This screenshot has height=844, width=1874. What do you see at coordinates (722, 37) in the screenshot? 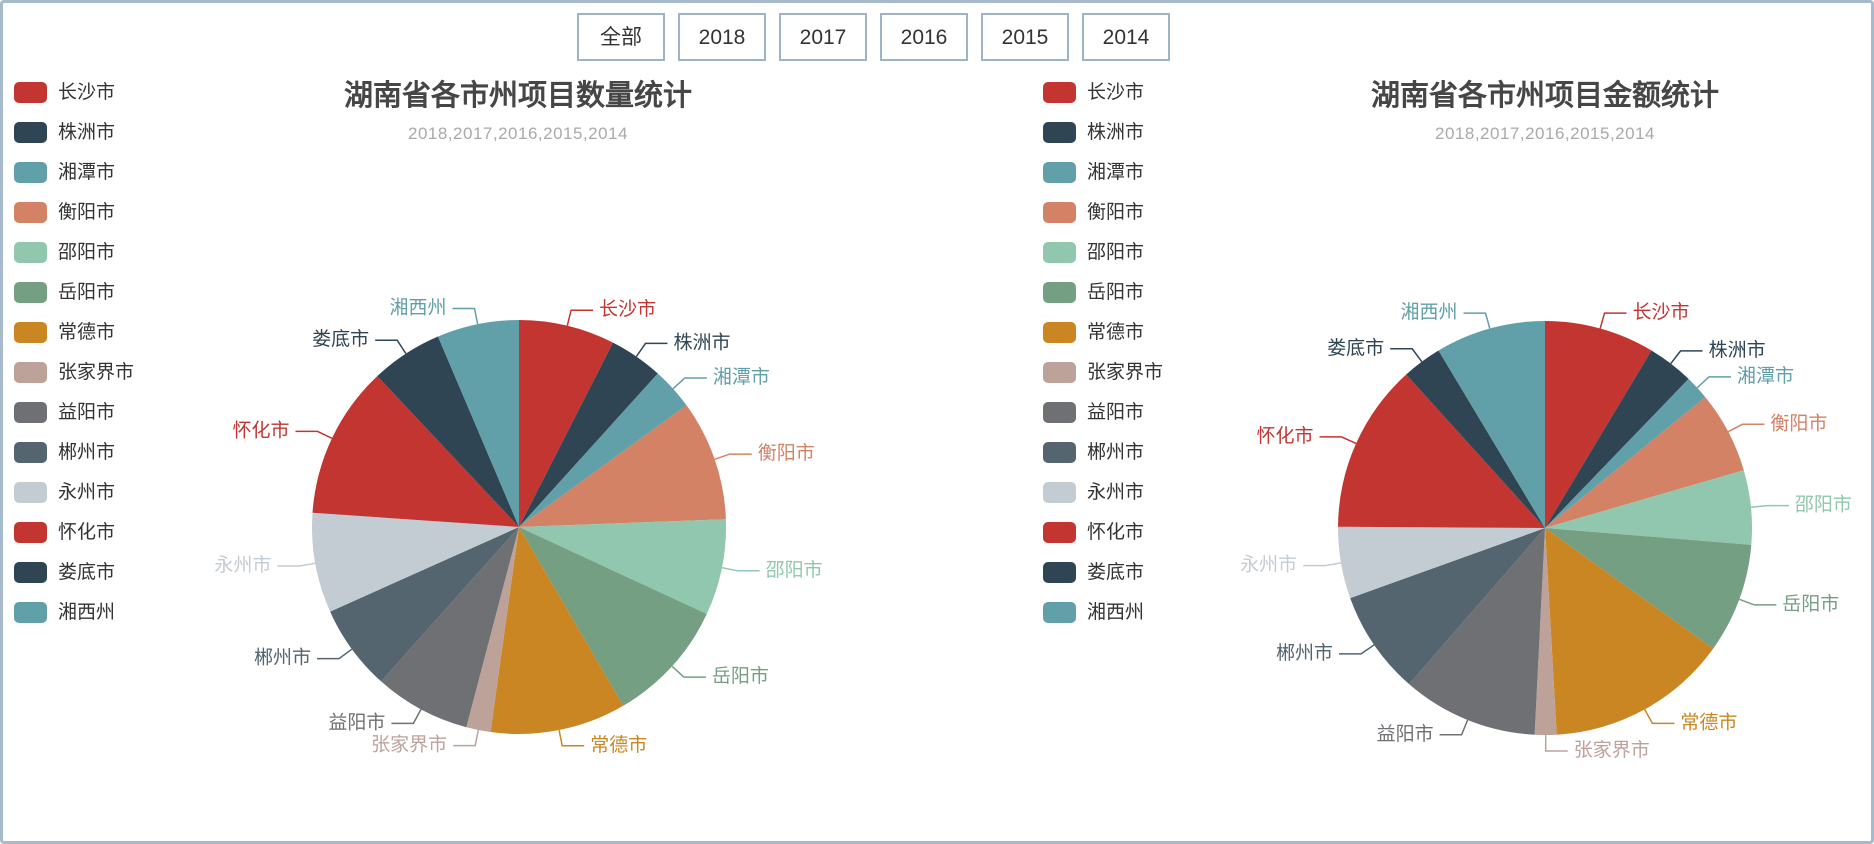
I see `filter-button-2018: 2018` at bounding box center [722, 37].